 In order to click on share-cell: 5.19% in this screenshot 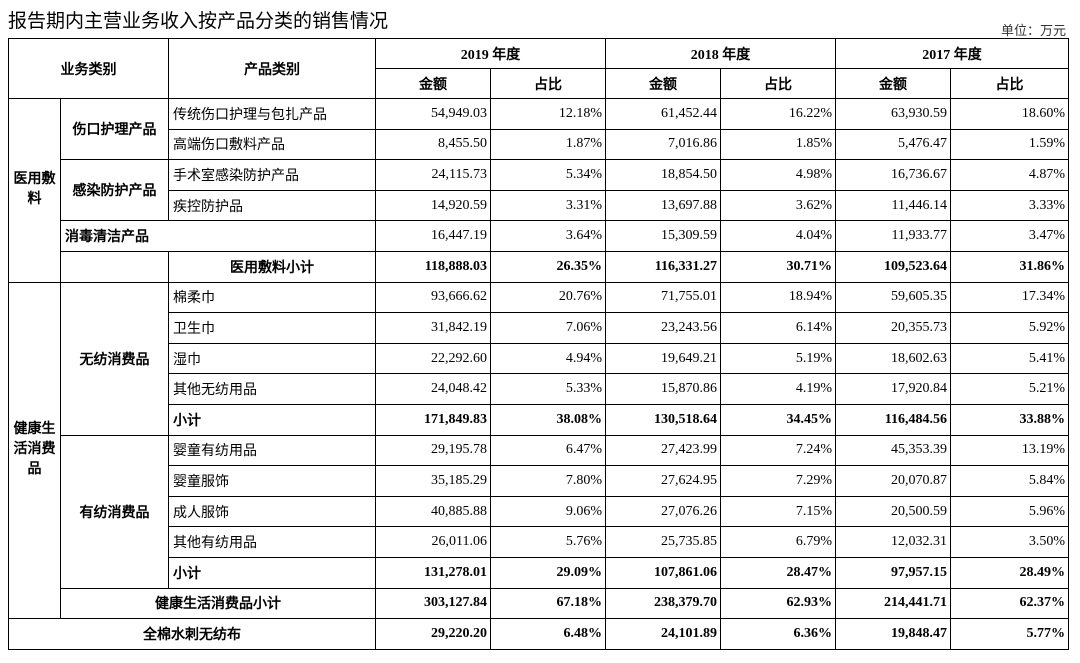, I will do `click(778, 358)`.